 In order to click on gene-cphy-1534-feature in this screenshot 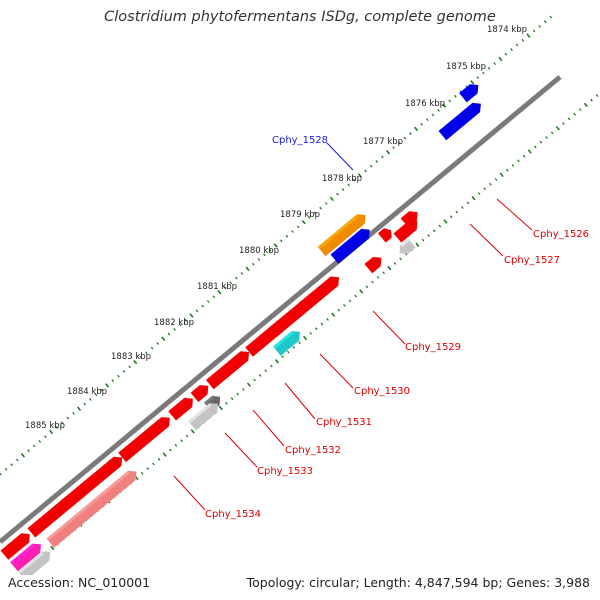, I will do `click(144, 440)`.